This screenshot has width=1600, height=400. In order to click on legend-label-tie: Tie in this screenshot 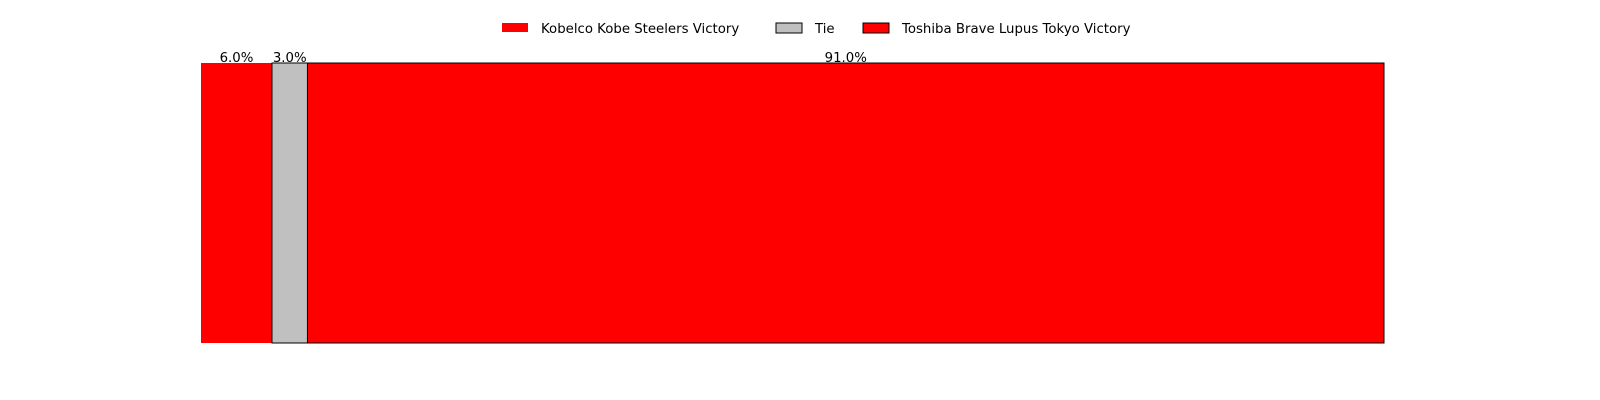, I will do `click(824, 29)`.